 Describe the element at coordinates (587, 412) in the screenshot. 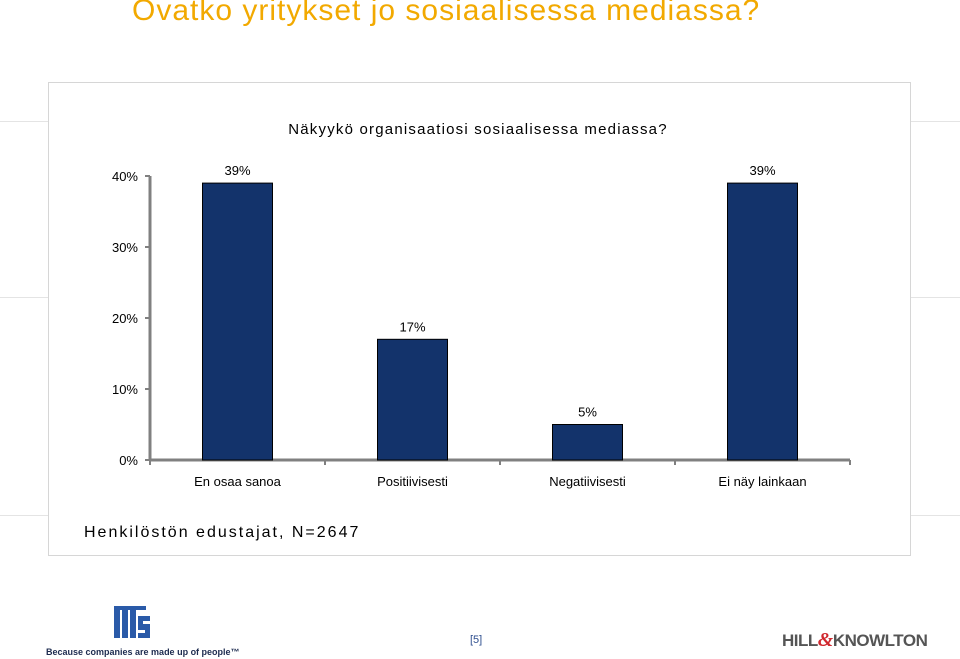

I see `bar-value-label: 5%` at that location.